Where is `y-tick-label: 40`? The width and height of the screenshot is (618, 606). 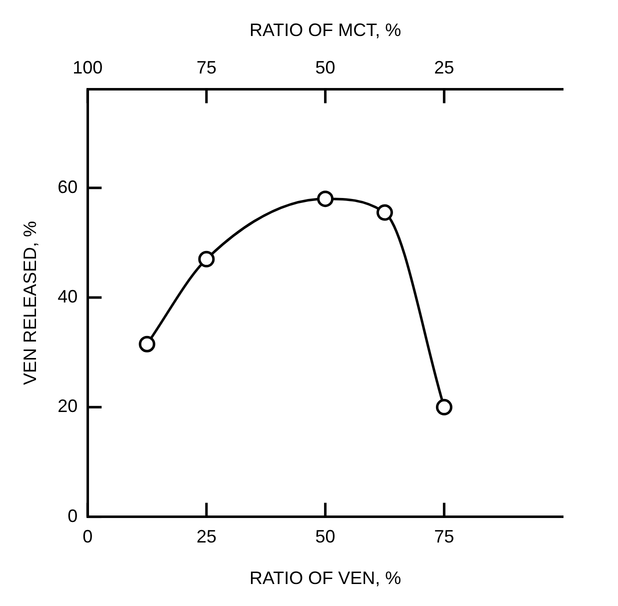 y-tick-label: 40 is located at coordinates (68, 296).